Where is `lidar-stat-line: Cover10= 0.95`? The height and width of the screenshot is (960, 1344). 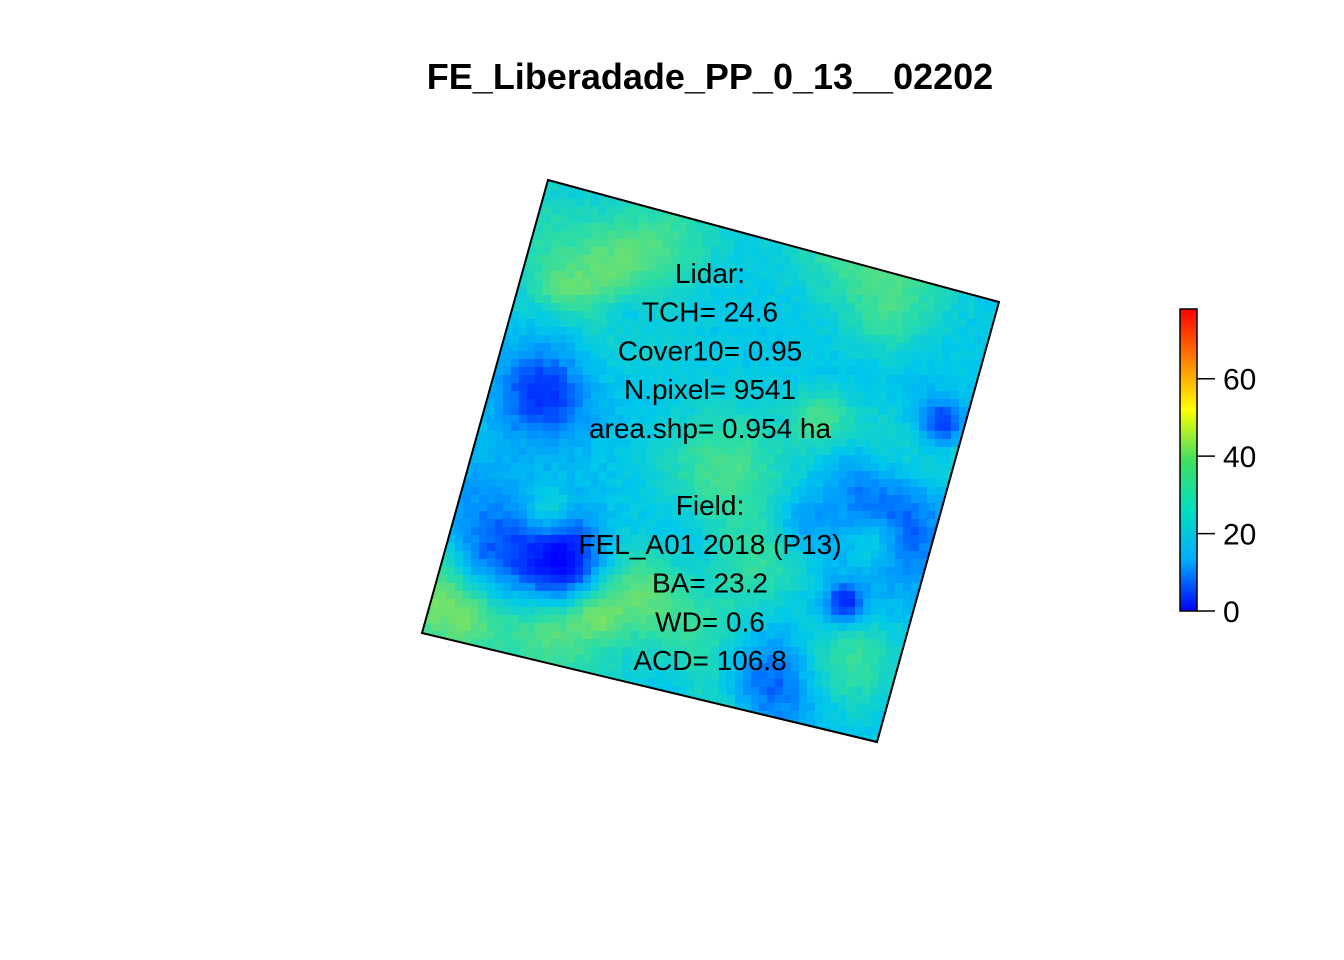
lidar-stat-line: Cover10= 0.95 is located at coordinates (710, 350).